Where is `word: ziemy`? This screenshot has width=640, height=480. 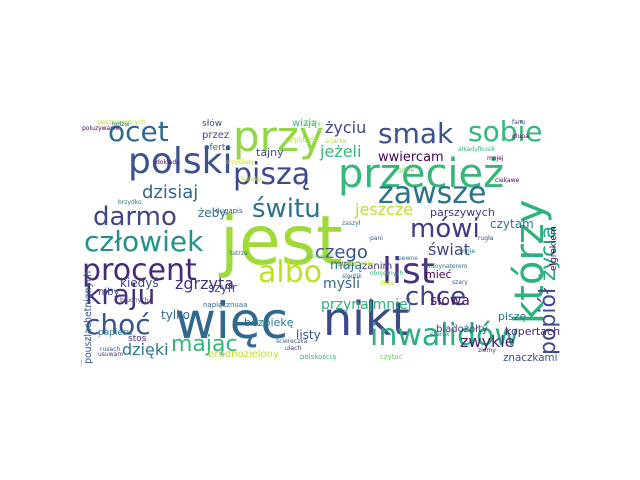
word: ziemy is located at coordinates (487, 350).